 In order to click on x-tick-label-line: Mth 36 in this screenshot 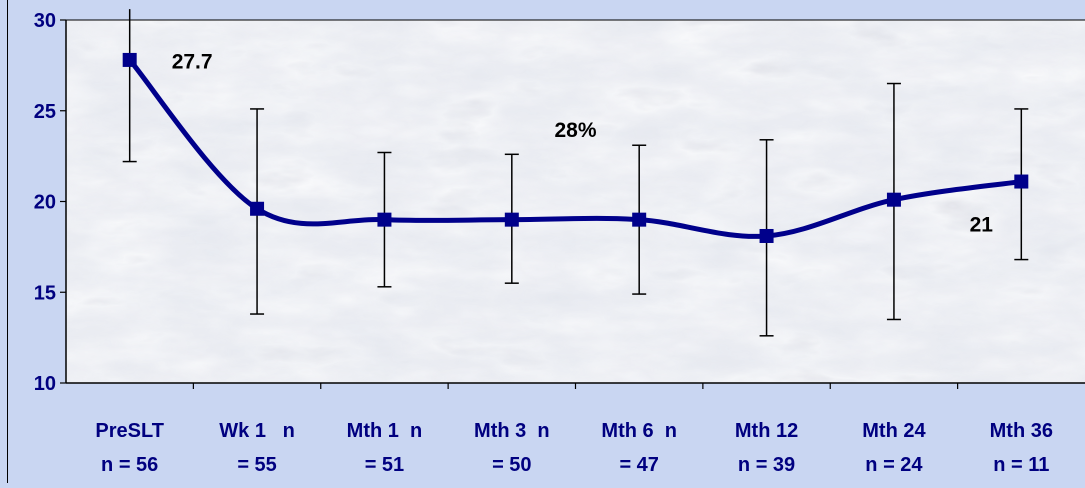, I will do `click(1021, 431)`.